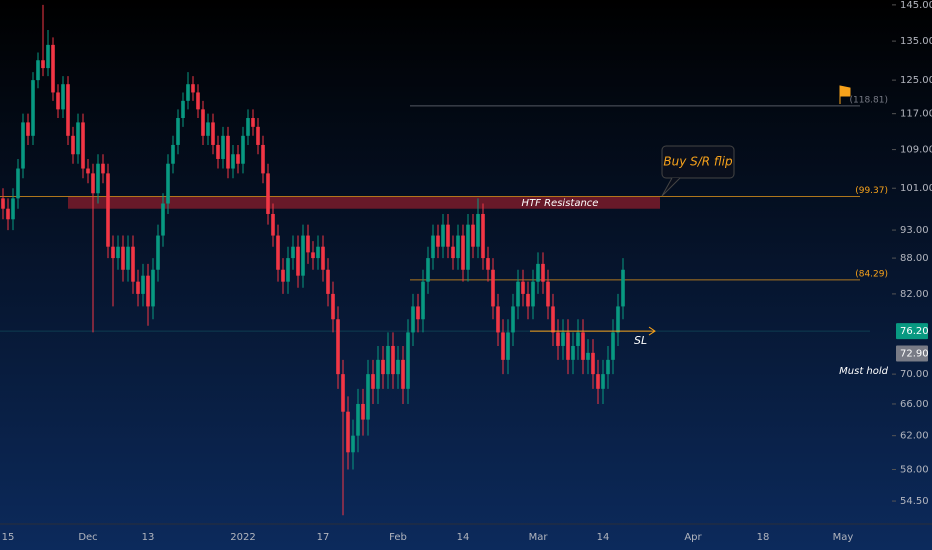  Describe the element at coordinates (914, 230) in the screenshot. I see `y-tick-label: 93.00` at that location.